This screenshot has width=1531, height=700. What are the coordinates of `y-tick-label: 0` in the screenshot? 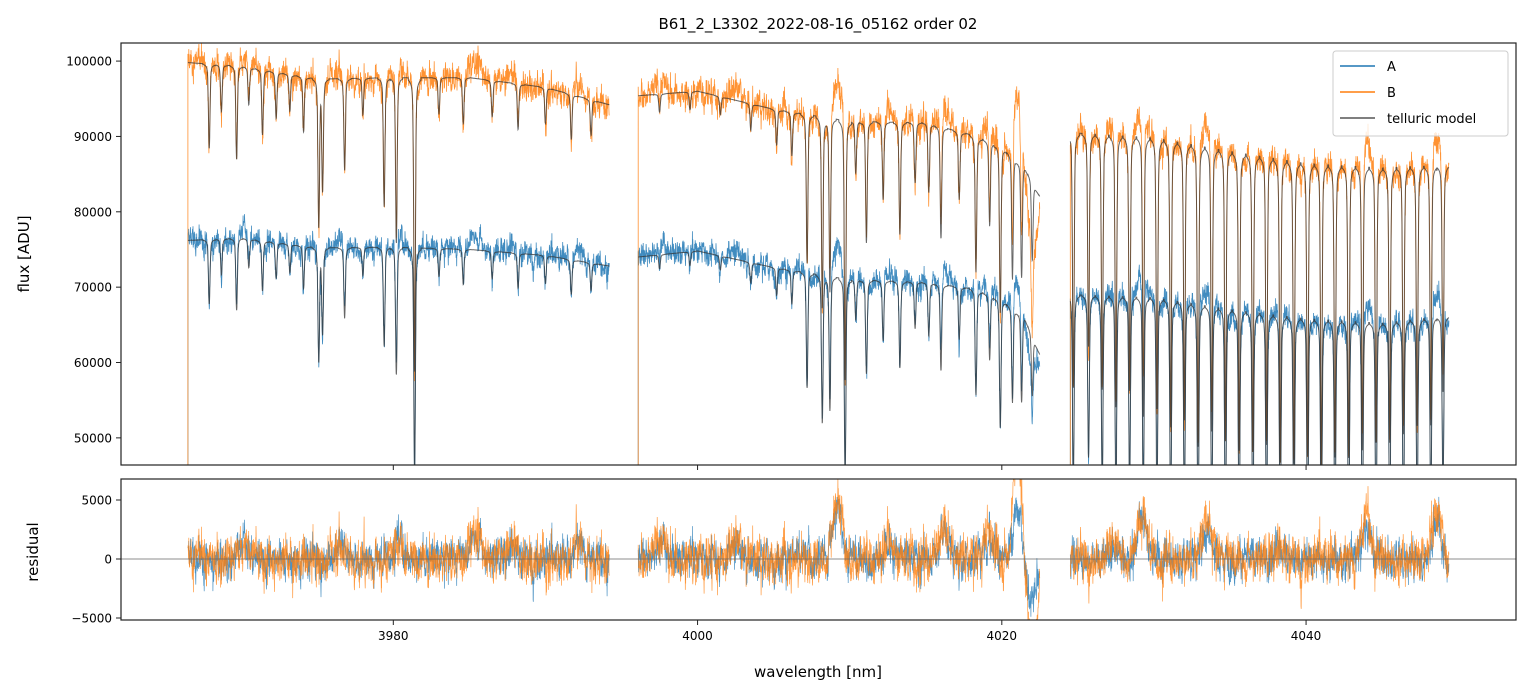 It's located at (108, 559).